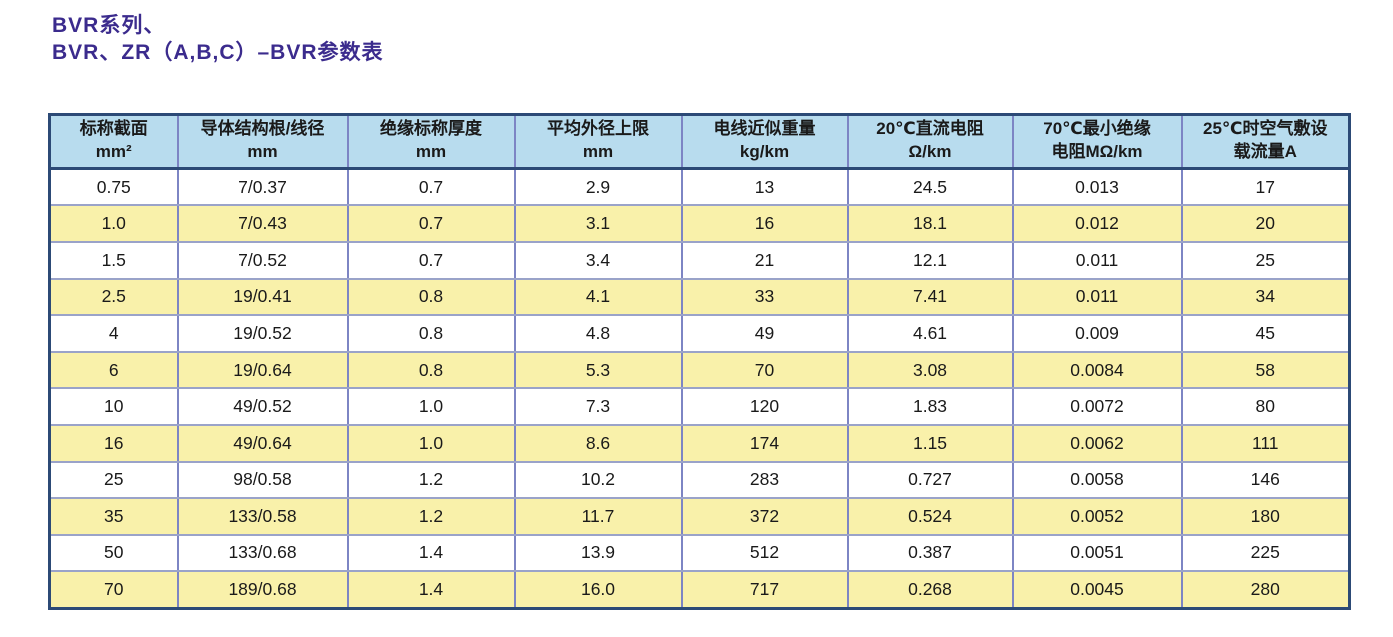  What do you see at coordinates (262, 297) in the screenshot?
I see `table-cell: 19/0.41` at bounding box center [262, 297].